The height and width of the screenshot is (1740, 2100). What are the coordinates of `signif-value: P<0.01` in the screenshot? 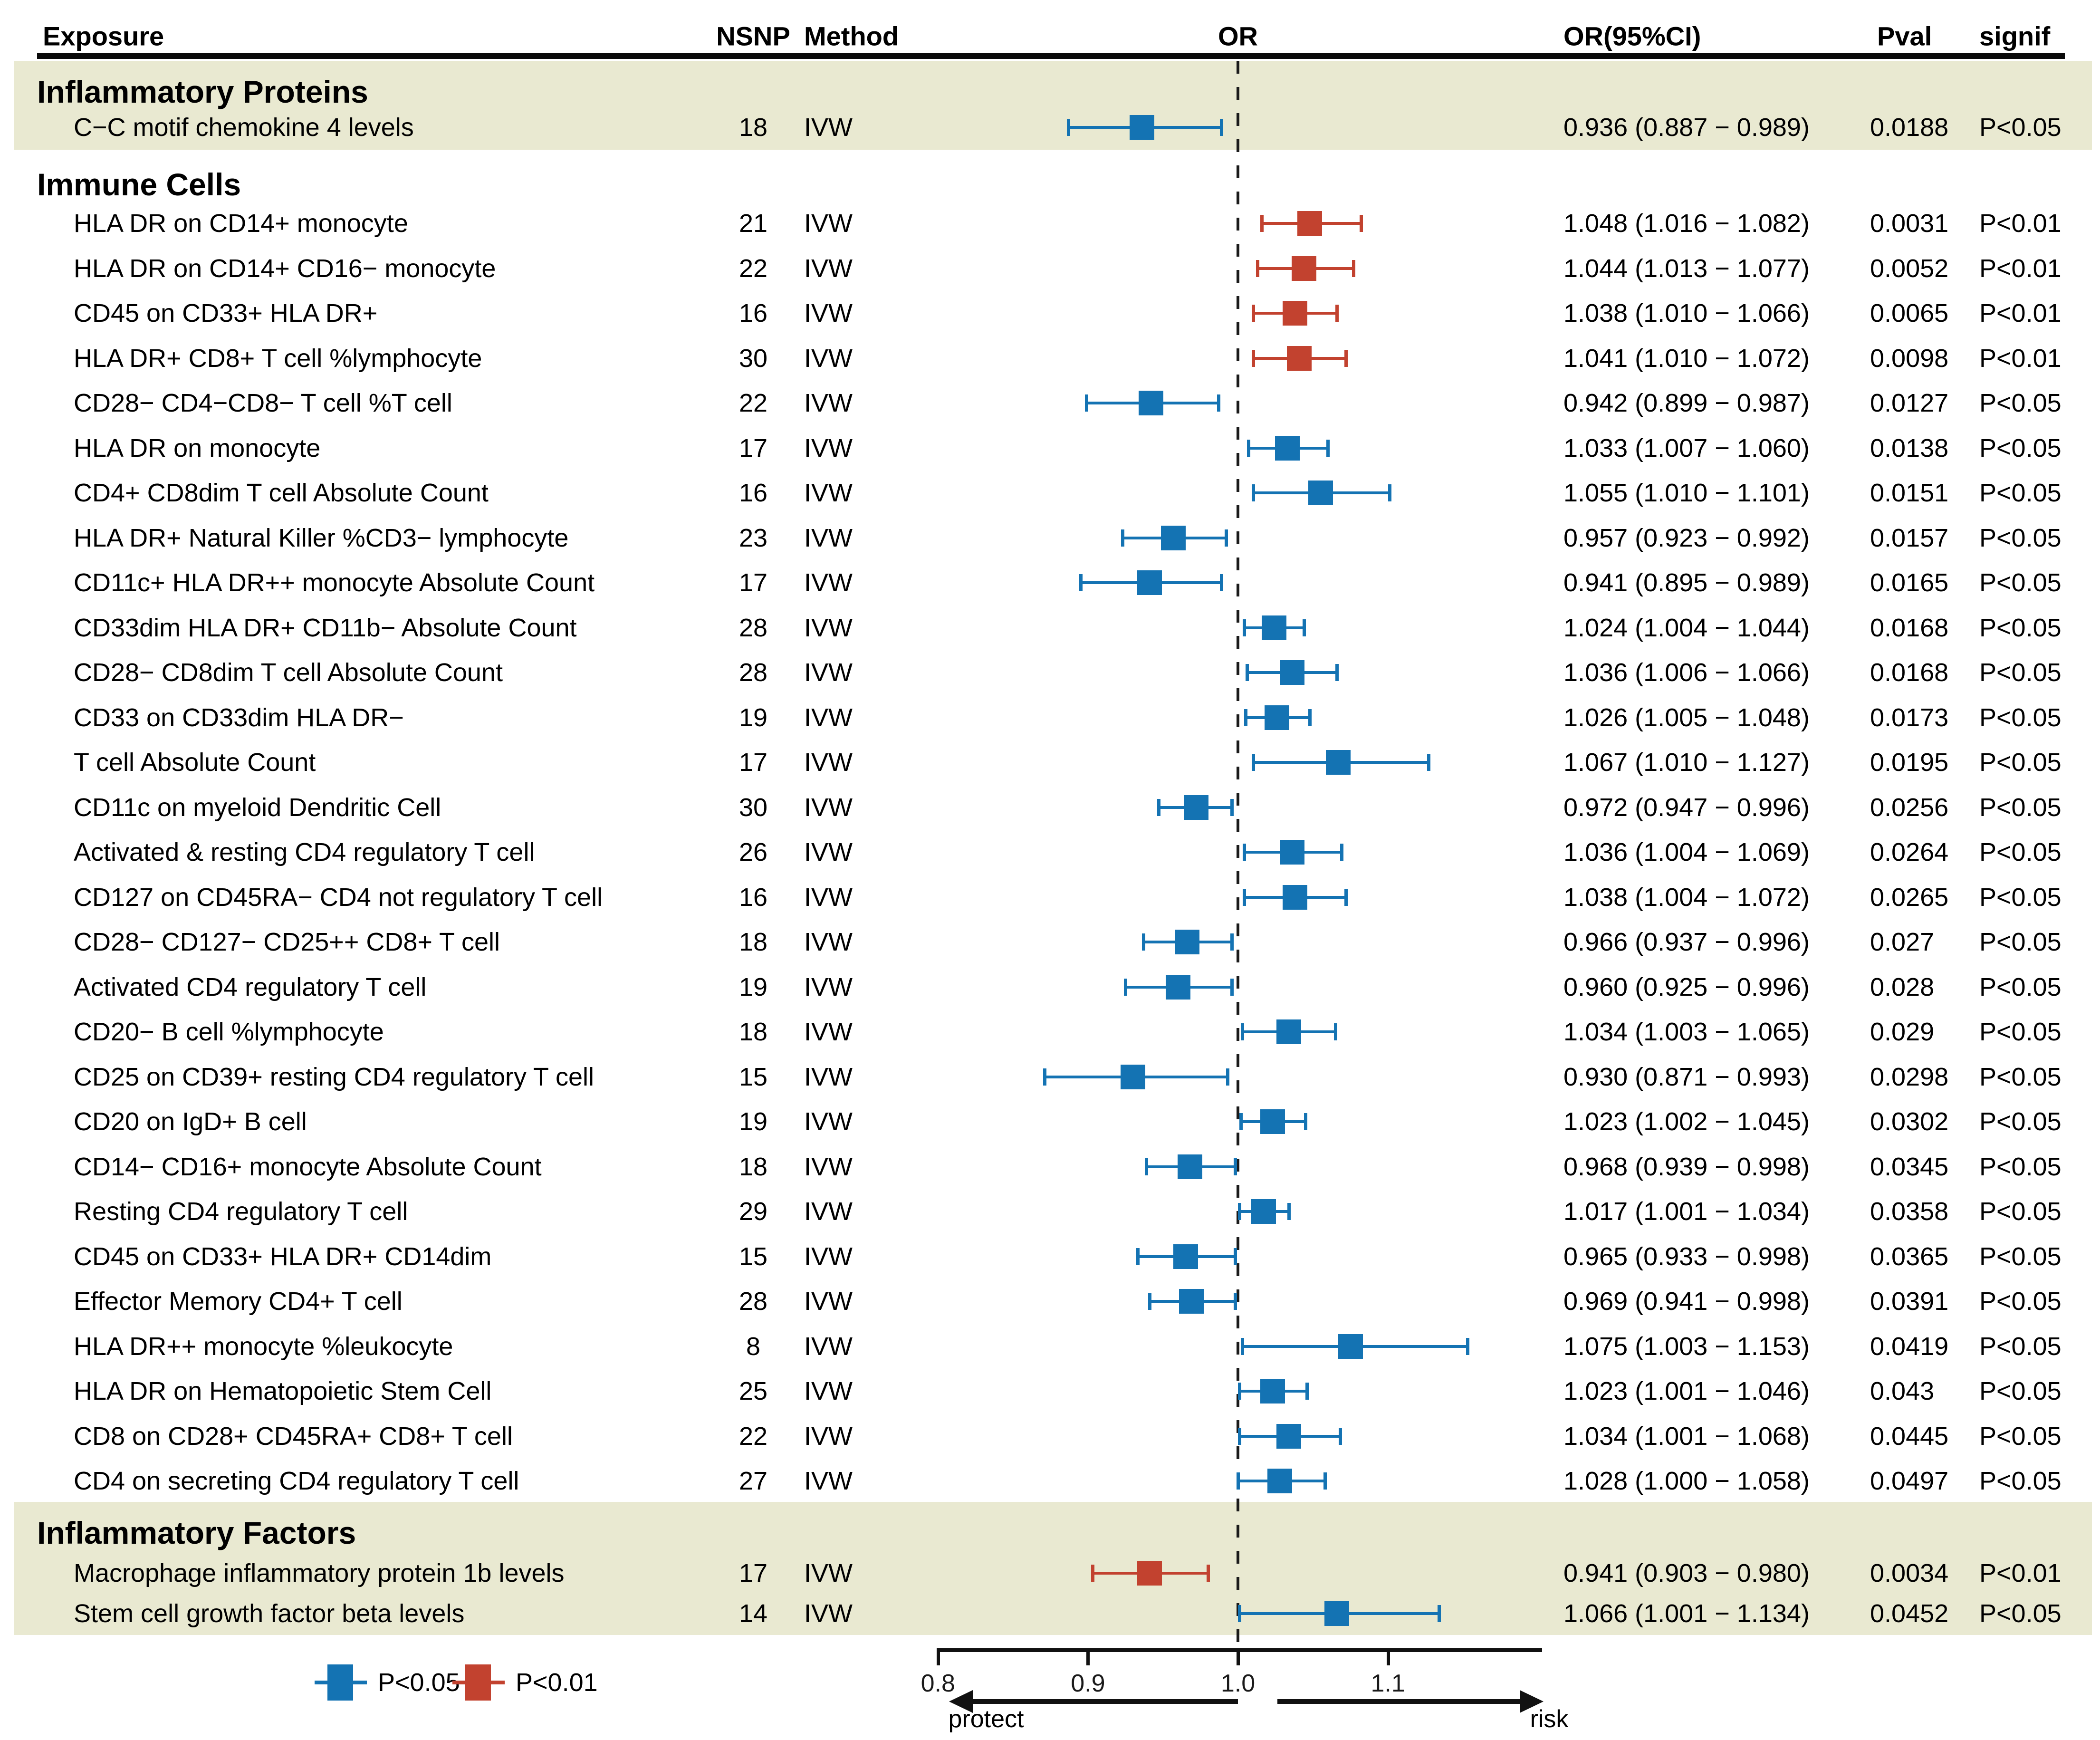 It's located at (2020, 1573).